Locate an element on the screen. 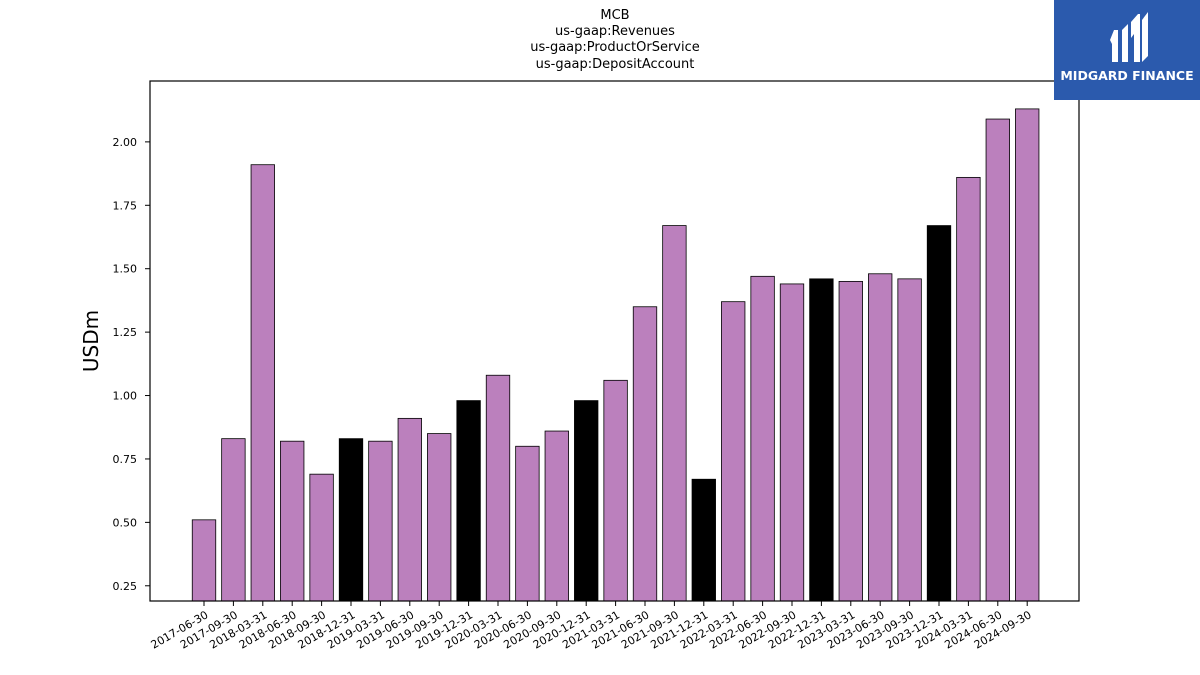  y-tick-label: 1.25 is located at coordinates (125, 332).